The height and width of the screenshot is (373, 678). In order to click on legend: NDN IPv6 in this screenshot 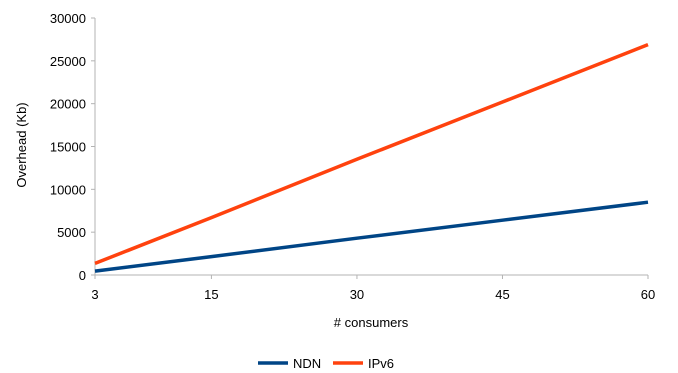, I will do `click(326, 363)`.